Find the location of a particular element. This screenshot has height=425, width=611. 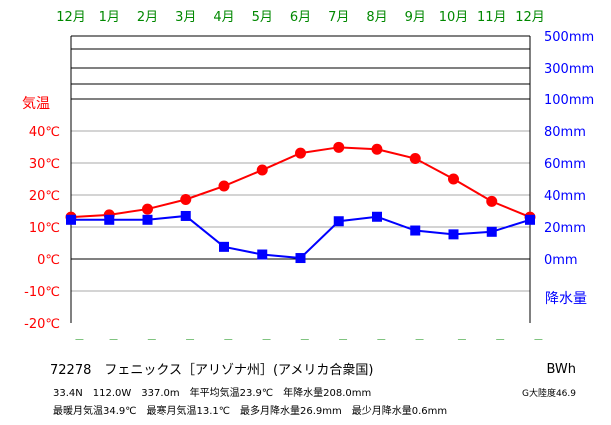

temperature-axis-title: 気温 is located at coordinates (36, 104).